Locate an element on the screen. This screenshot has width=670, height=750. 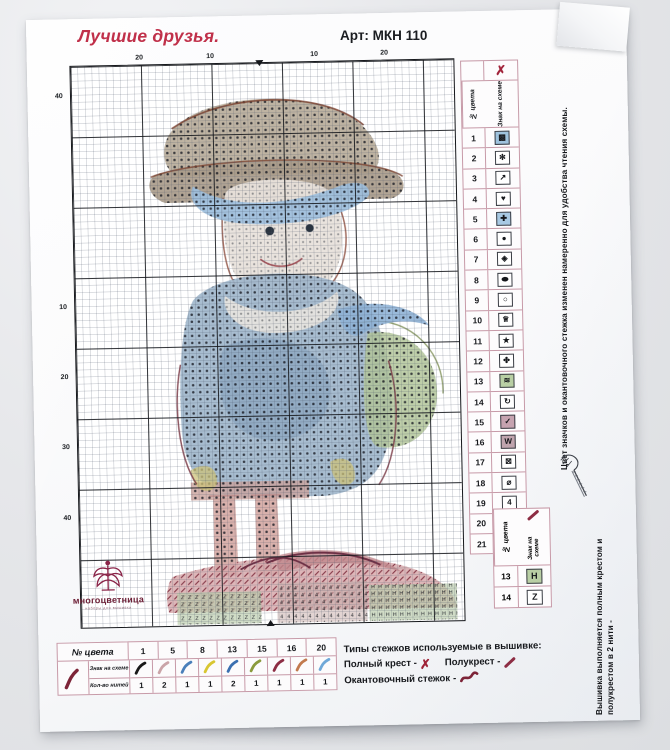
legend-row-symbol-cell: ↗ is located at coordinates (502, 178).